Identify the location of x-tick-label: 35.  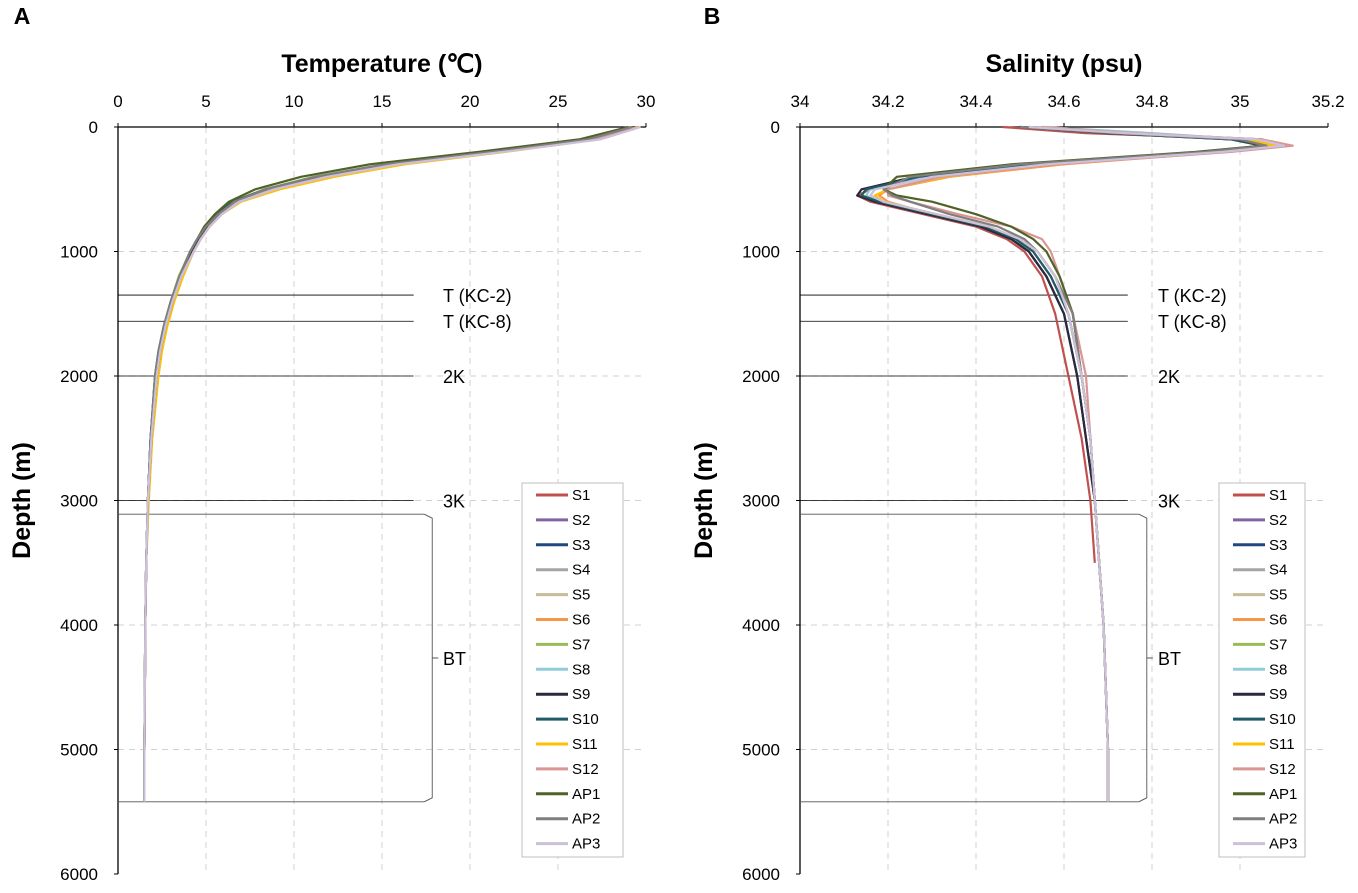
(1240, 101).